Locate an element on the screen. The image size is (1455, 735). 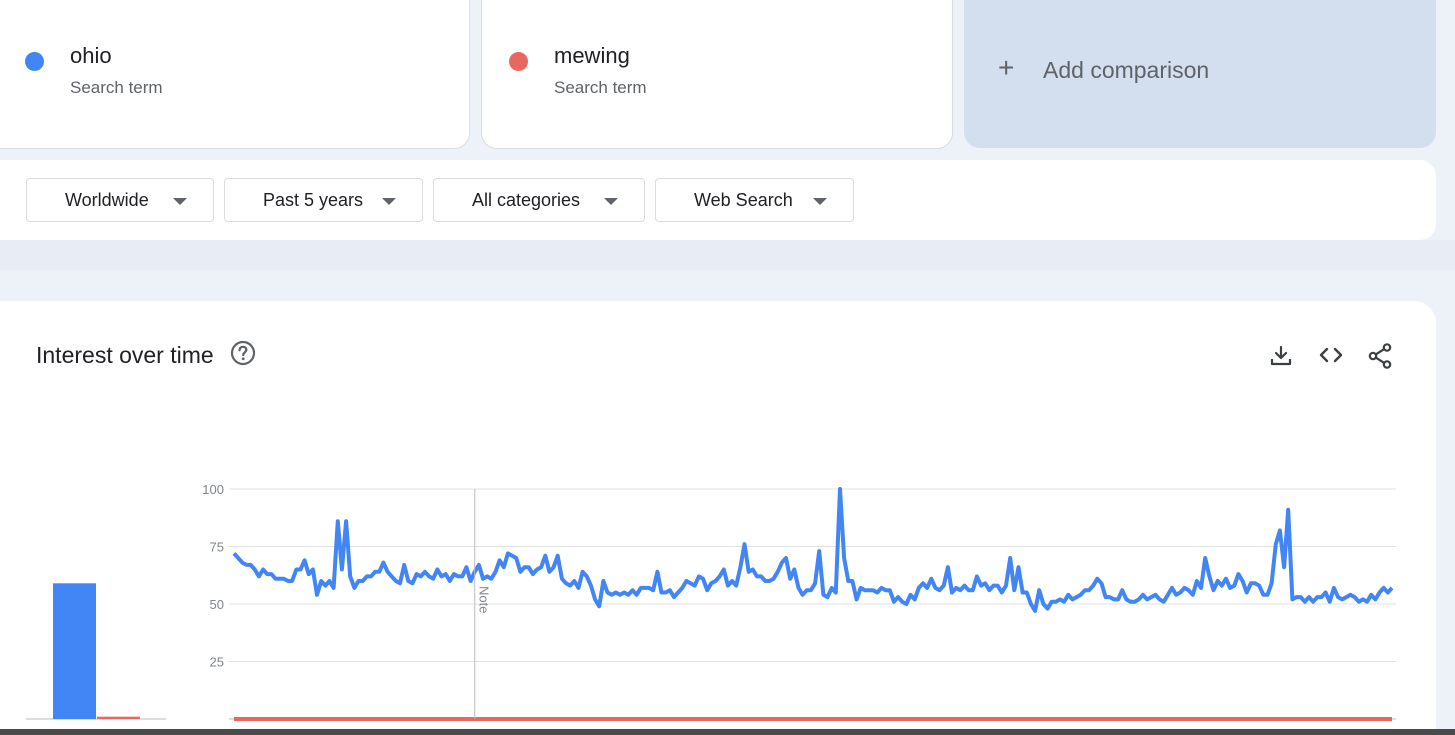
region-dropdown: Worldwide is located at coordinates (120, 200).